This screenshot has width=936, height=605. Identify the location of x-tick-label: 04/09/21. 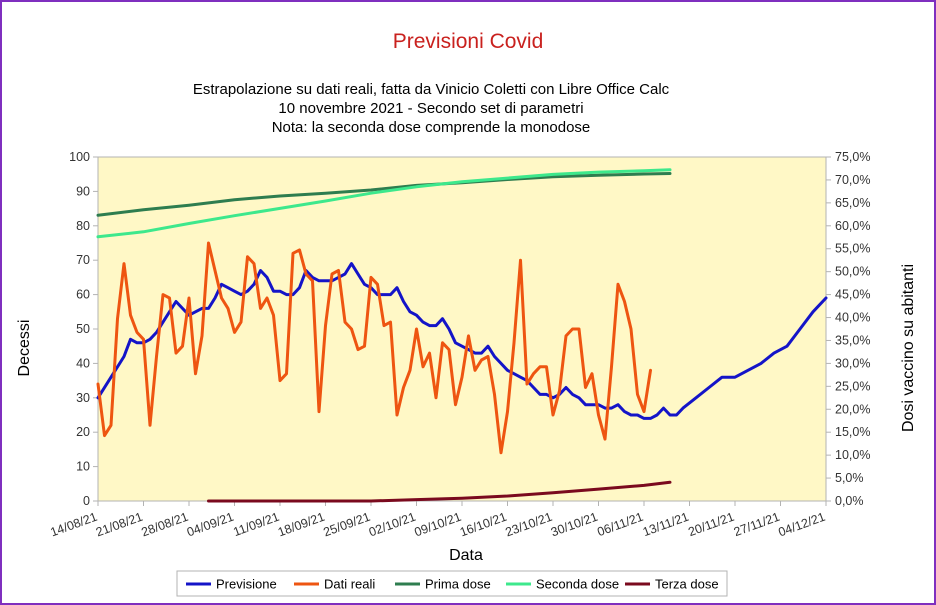
(210, 525).